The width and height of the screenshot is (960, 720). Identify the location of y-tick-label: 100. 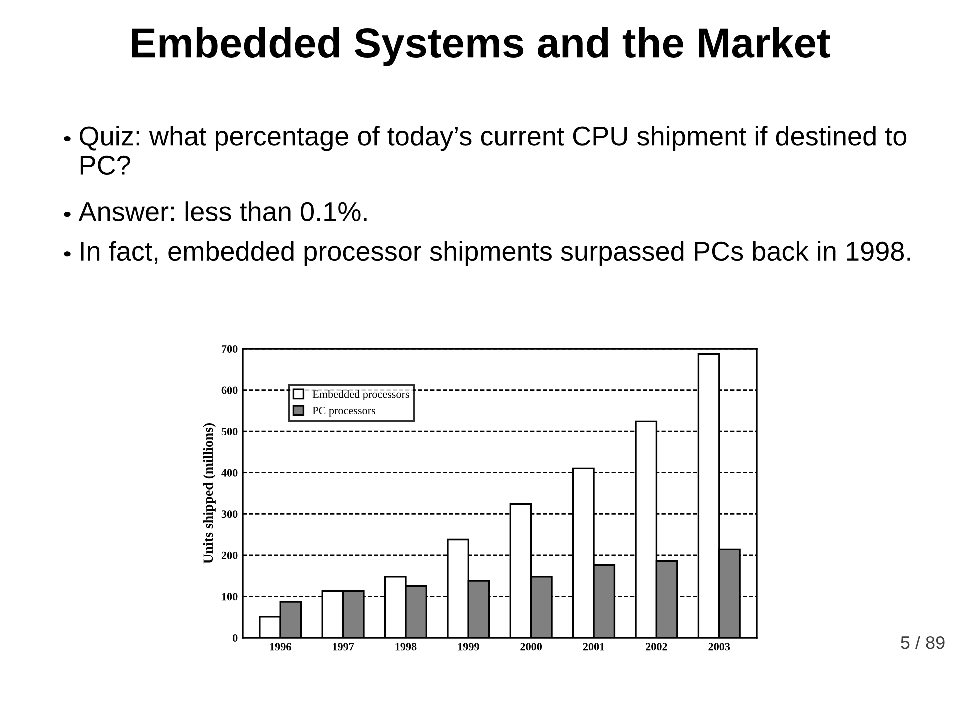
(230, 597).